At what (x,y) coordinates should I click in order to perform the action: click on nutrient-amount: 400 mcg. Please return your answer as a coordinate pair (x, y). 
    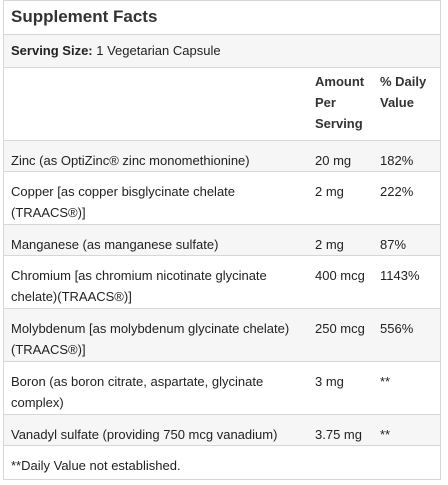
    Looking at the image, I should click on (343, 282).